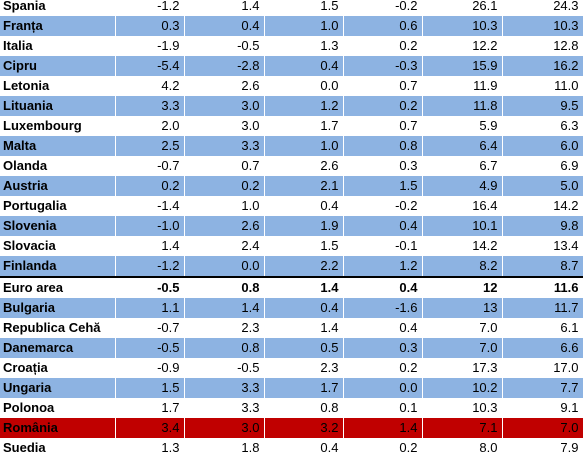  Describe the element at coordinates (542, 226) in the screenshot. I see `unemployment-col-2-cell: 9.8` at that location.